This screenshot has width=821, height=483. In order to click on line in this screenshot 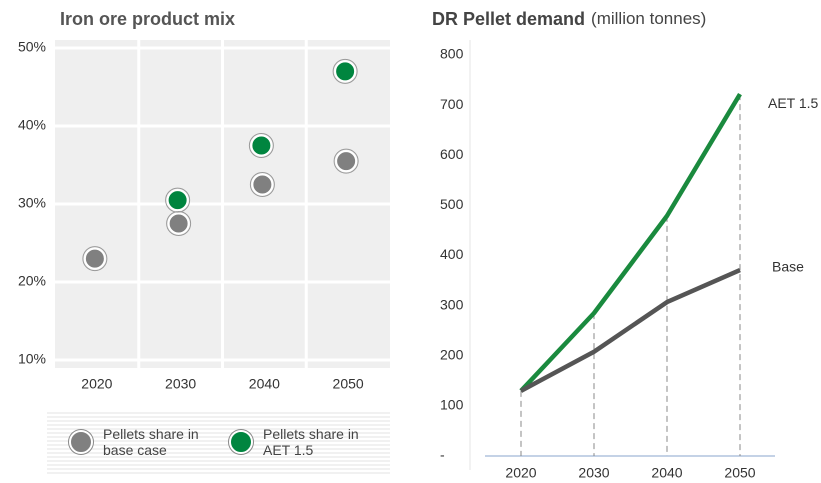, I will do `click(630, 330)`.